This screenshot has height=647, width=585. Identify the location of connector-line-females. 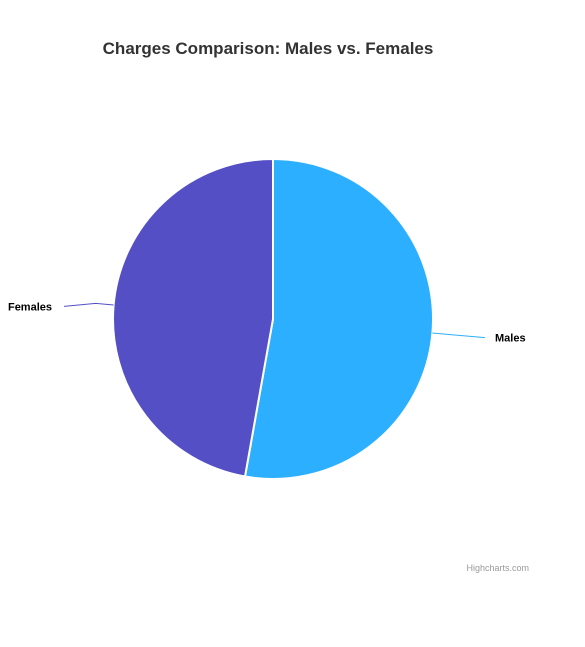
(88, 304).